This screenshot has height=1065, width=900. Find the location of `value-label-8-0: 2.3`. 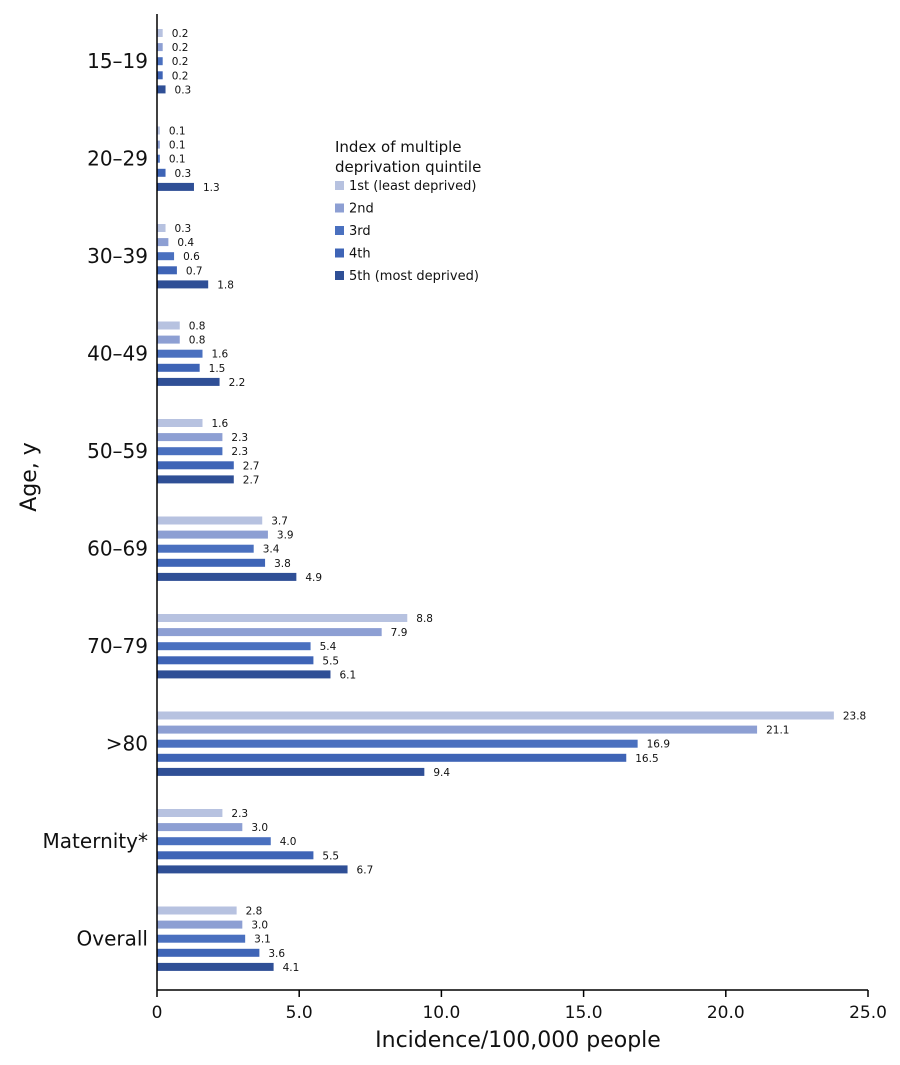

value-label-8-0: 2.3 is located at coordinates (239, 814).